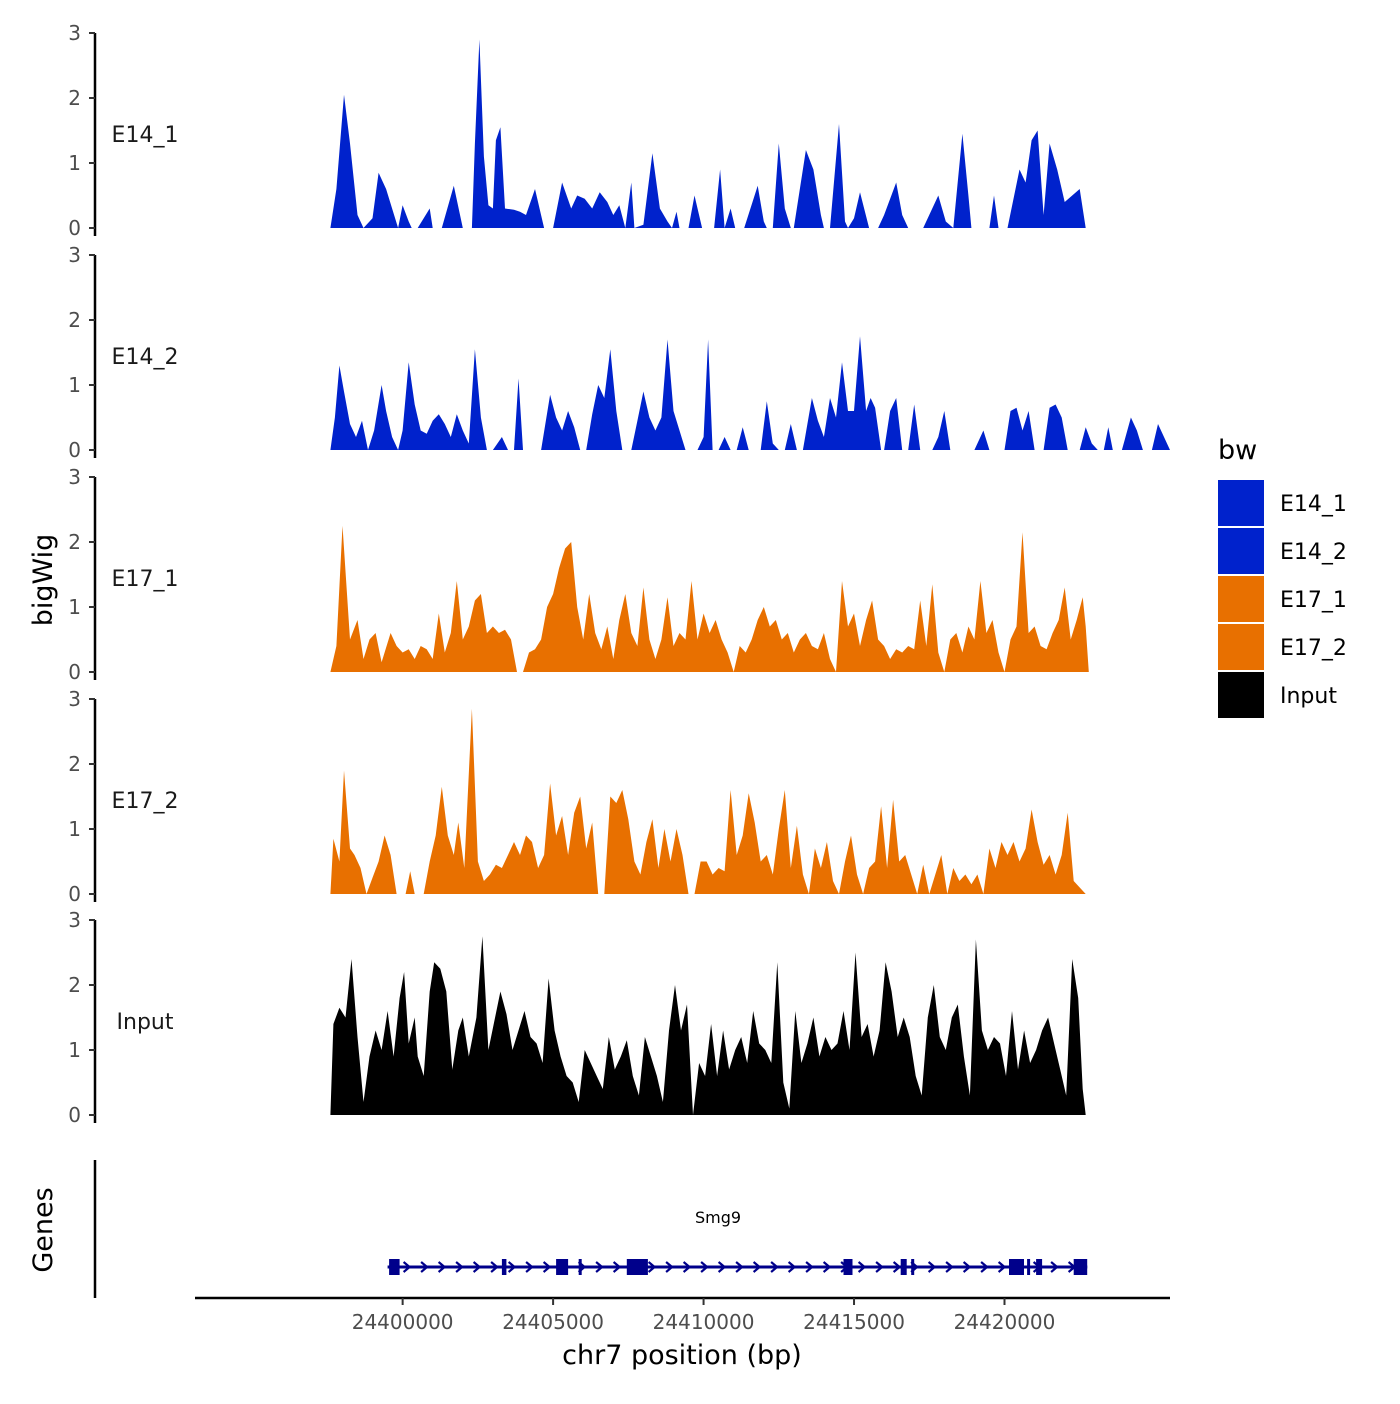  I want to click on track-e14-1: 0 1 2 3 E14_1, so click(577, 130).